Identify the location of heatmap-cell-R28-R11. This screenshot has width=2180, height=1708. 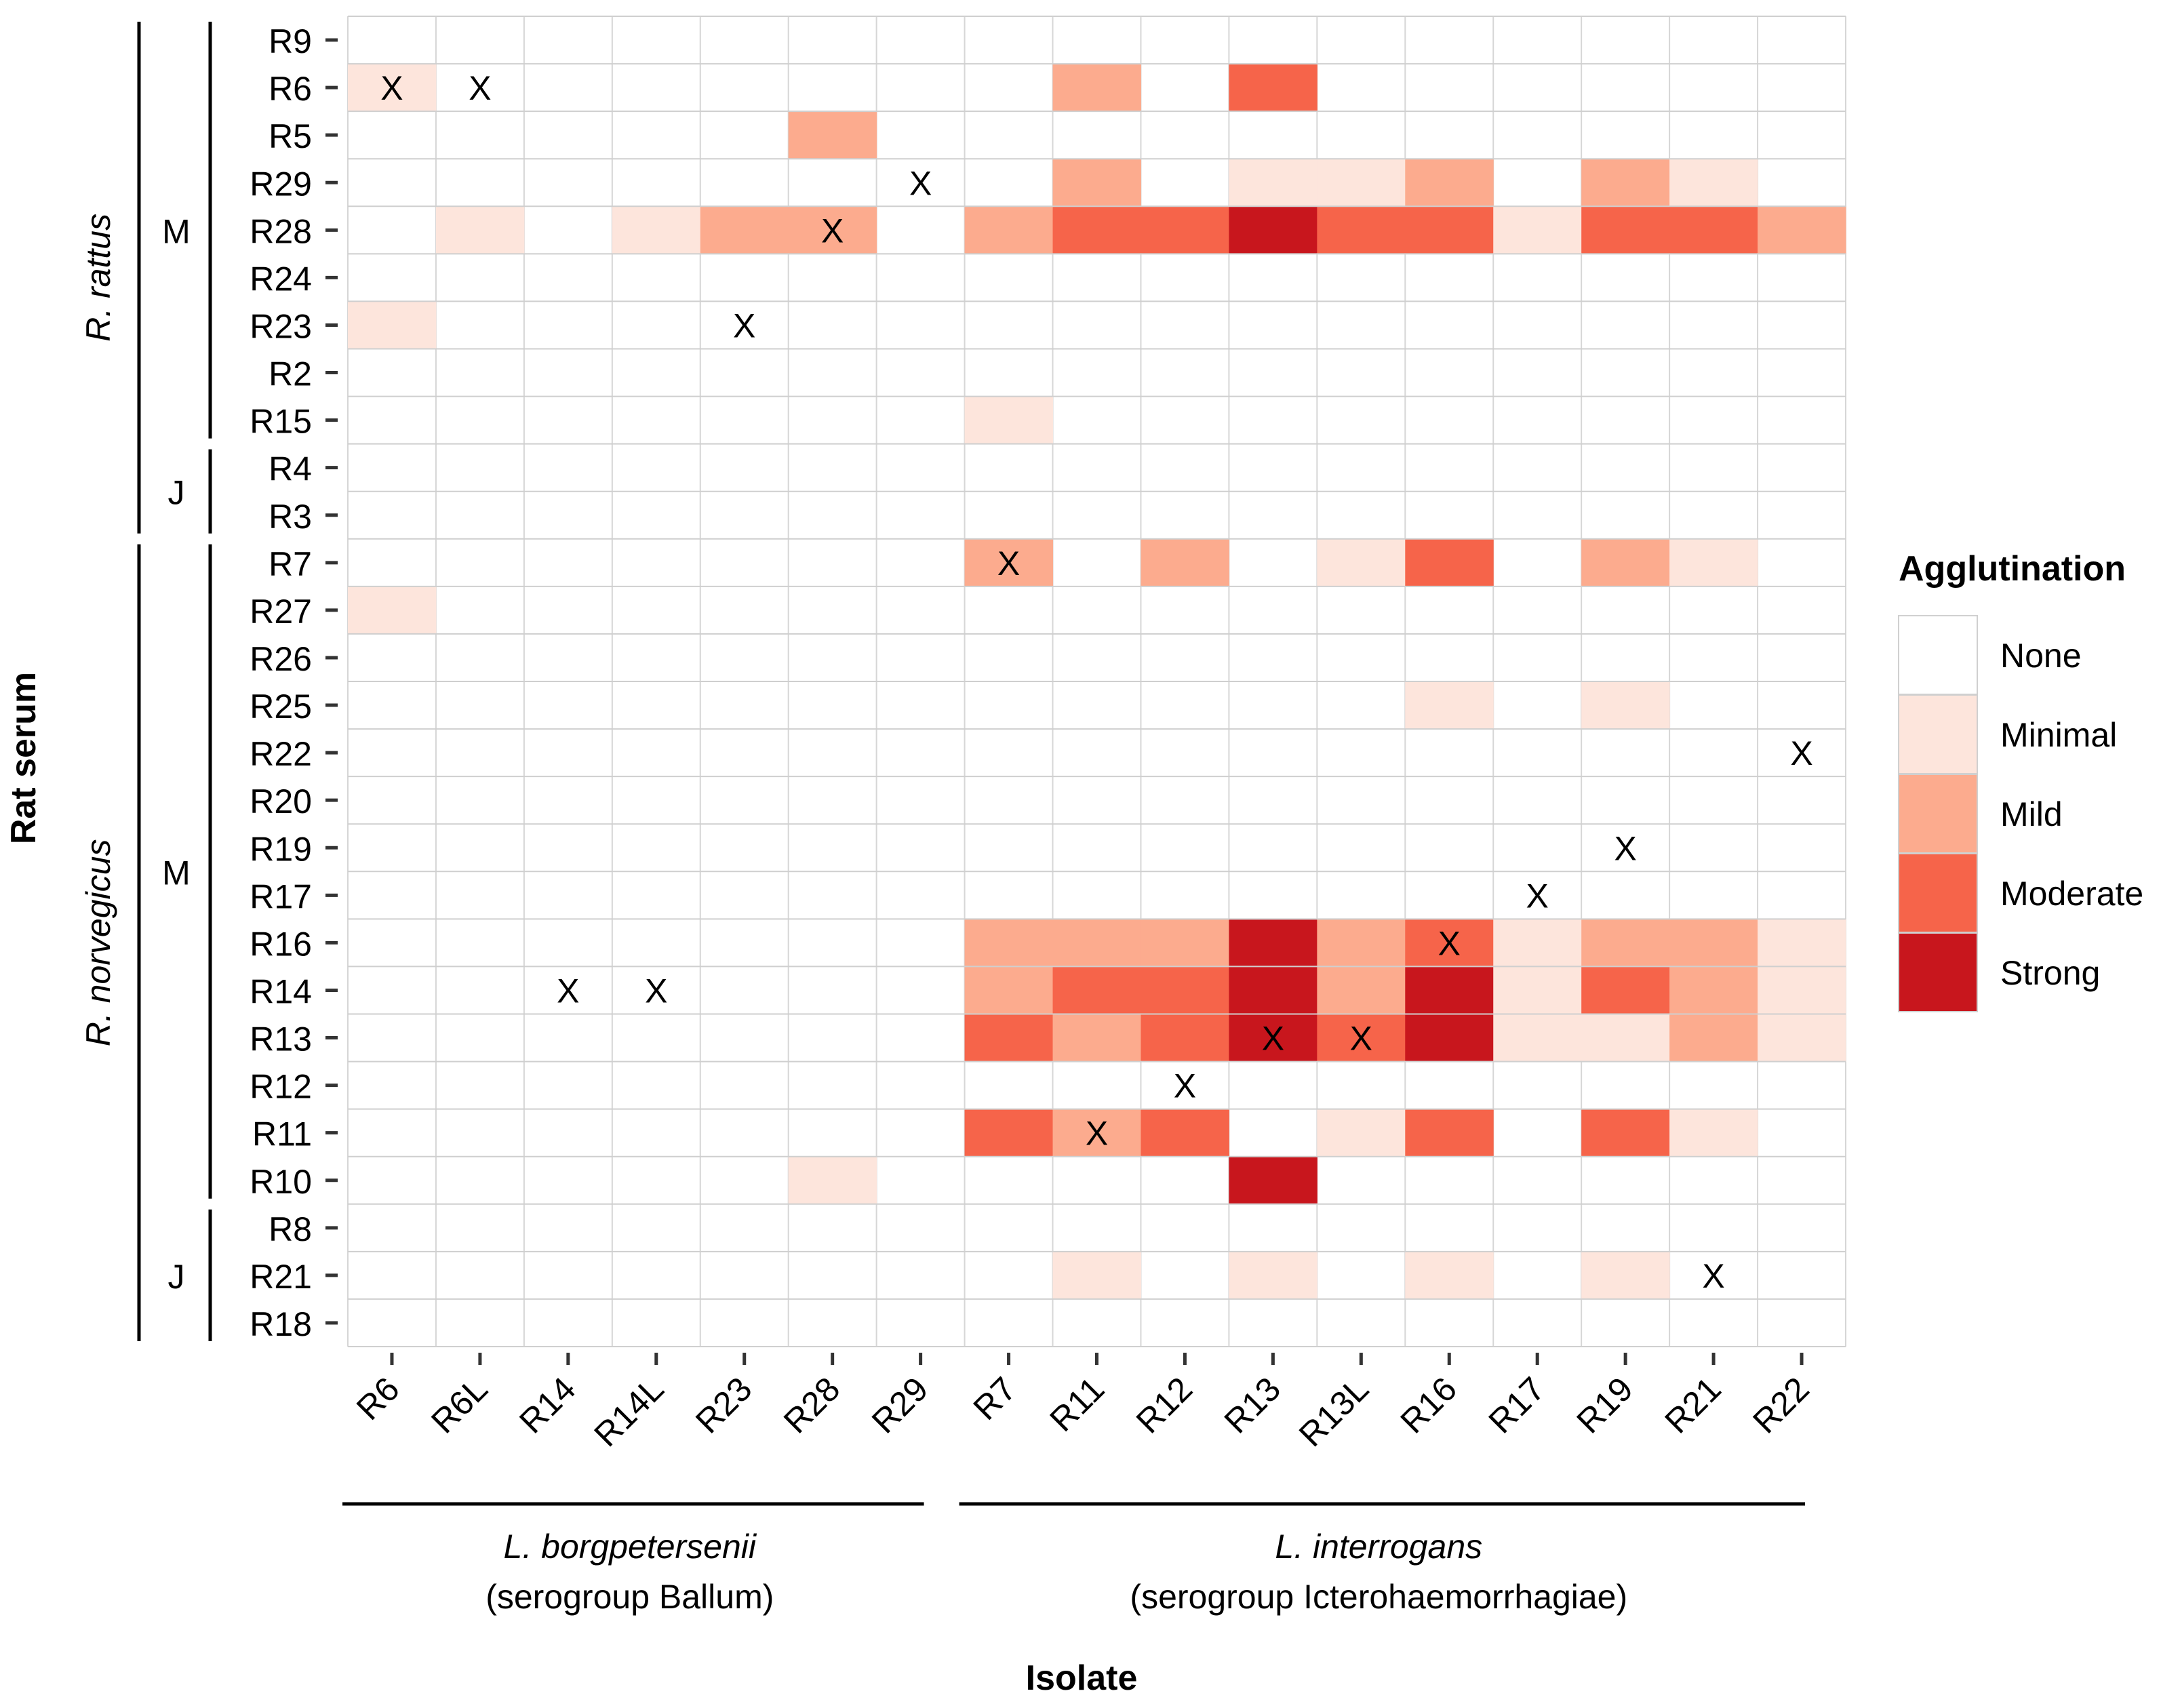
(1096, 230).